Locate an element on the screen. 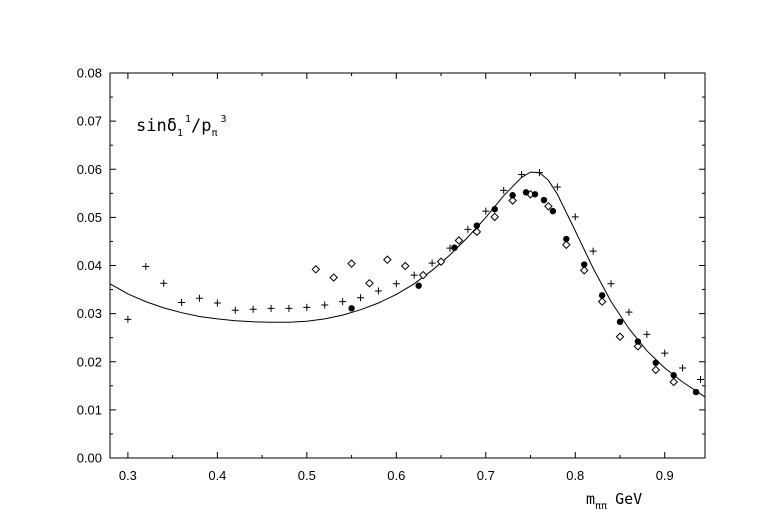 The height and width of the screenshot is (531, 761). y-label-sup2: 3 is located at coordinates (224, 119).